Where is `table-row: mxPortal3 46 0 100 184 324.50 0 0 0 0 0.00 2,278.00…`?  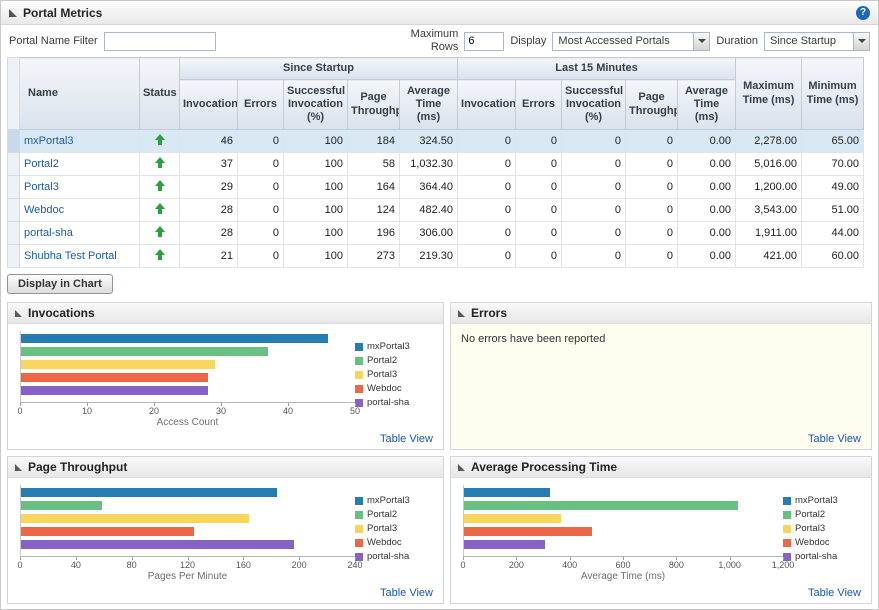 table-row: mxPortal3 46 0 100 184 324.50 0 0 0 0 0.00 2,278.00… is located at coordinates (436, 141).